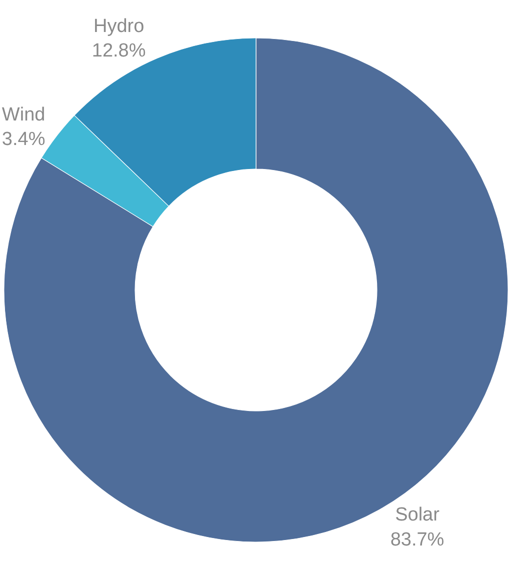 The image size is (512, 565). Describe the element at coordinates (118, 26) in the screenshot. I see `slice-label: Hydro` at that location.